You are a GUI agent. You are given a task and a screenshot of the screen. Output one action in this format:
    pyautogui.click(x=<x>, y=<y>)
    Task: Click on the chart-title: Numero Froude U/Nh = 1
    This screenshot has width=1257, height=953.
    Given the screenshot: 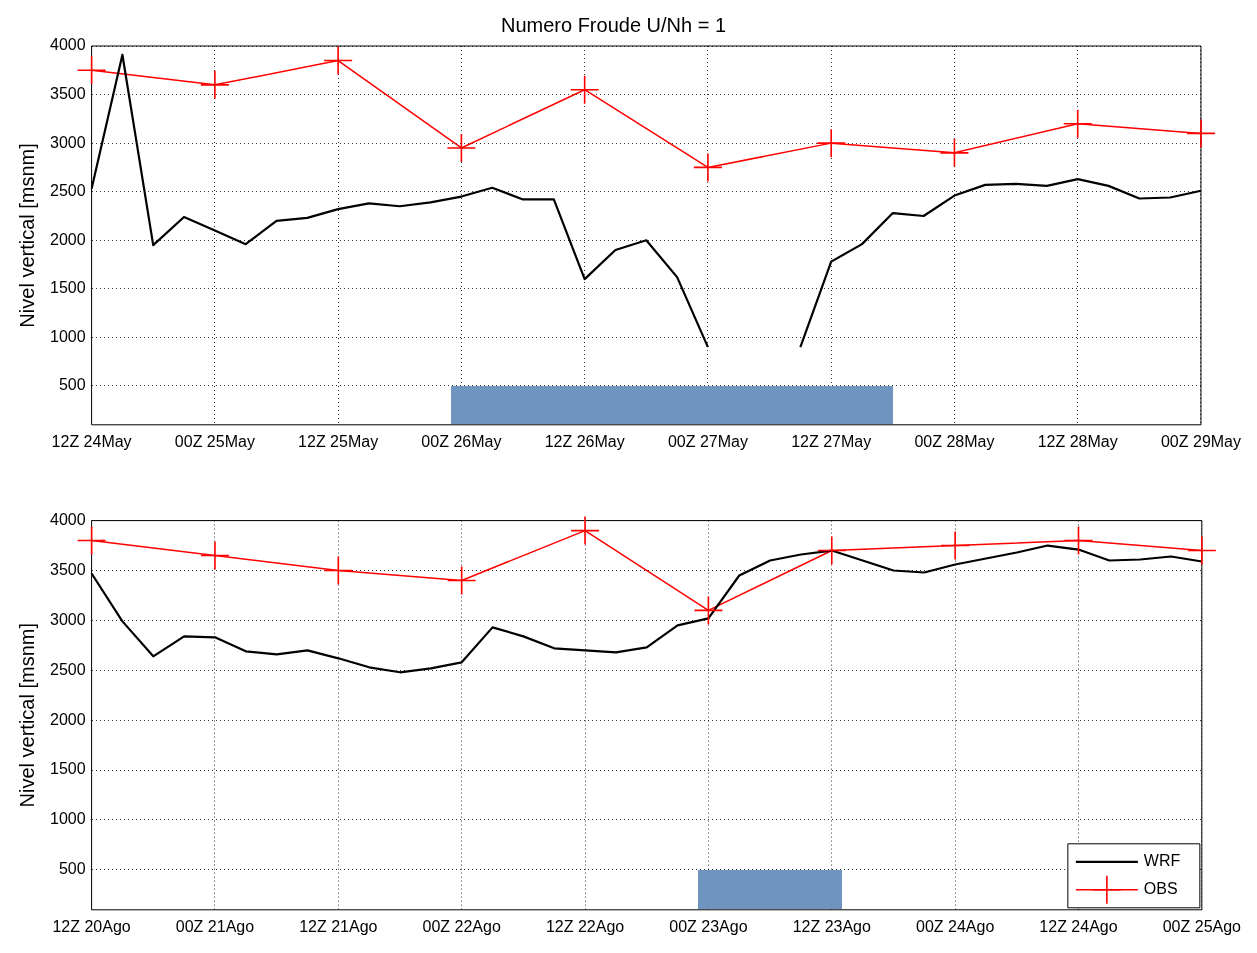 What is the action you would take?
    pyautogui.click(x=613, y=24)
    